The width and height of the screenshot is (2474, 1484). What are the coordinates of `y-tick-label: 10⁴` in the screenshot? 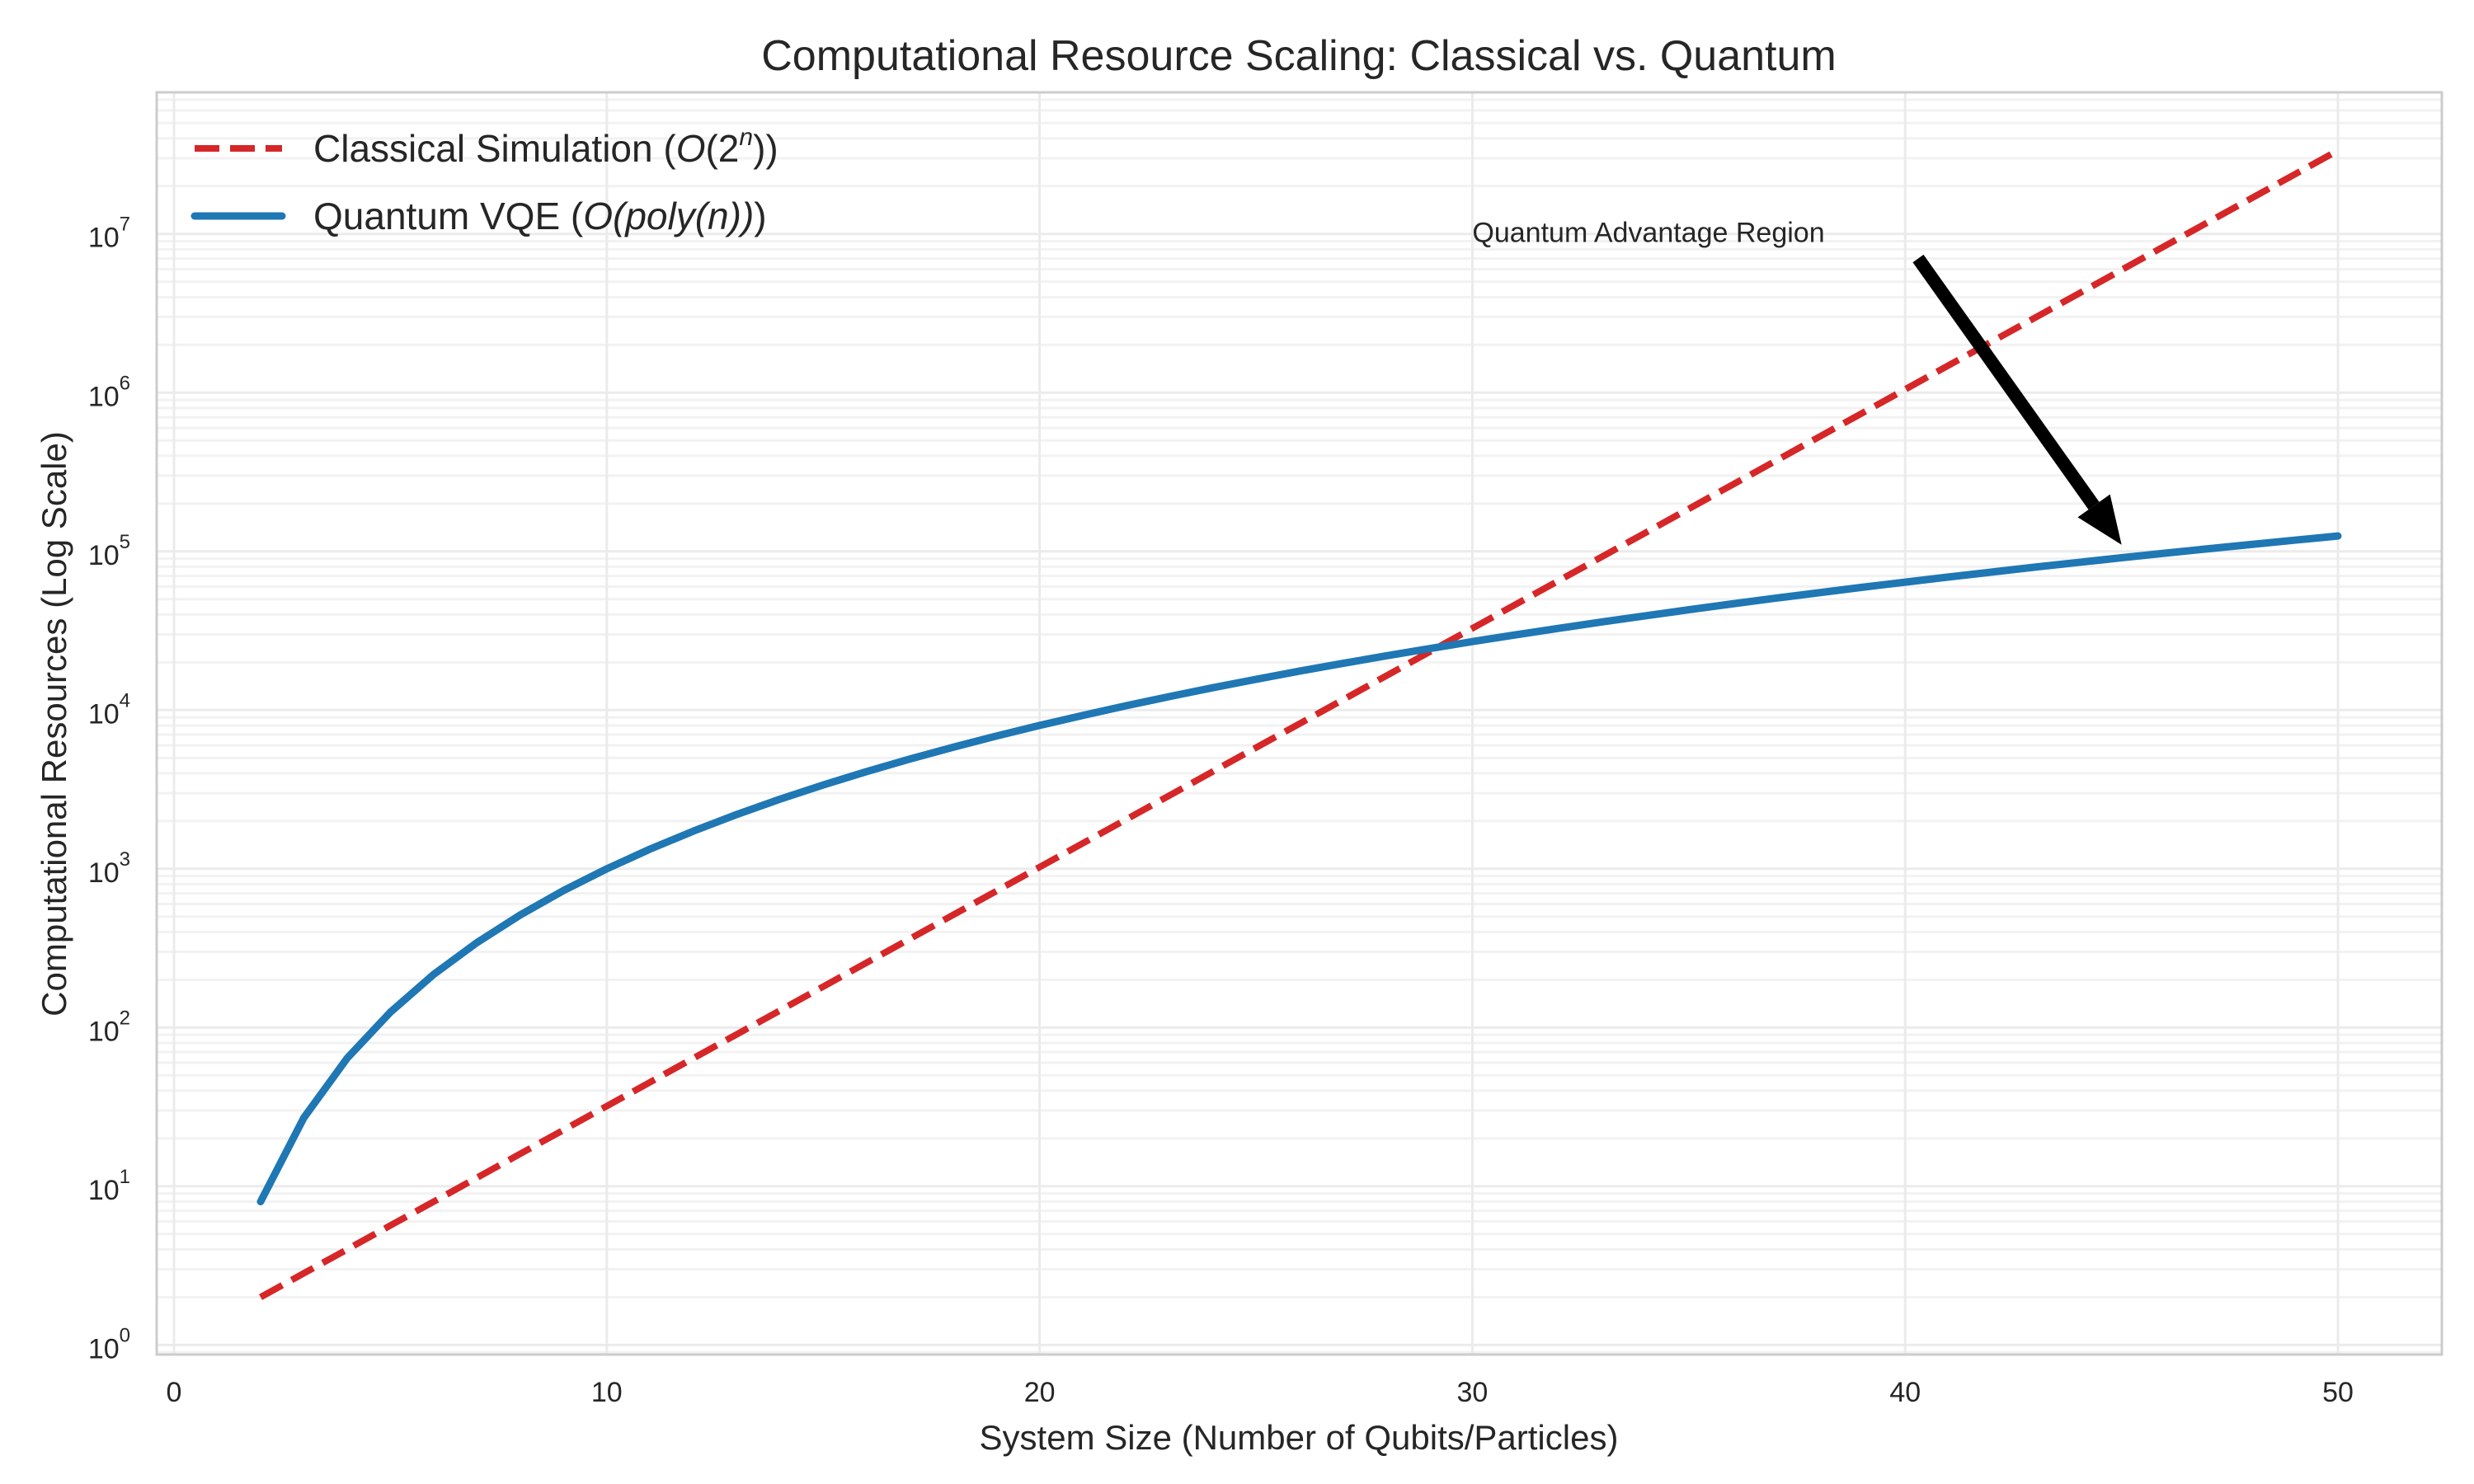 It's located at (109, 709).